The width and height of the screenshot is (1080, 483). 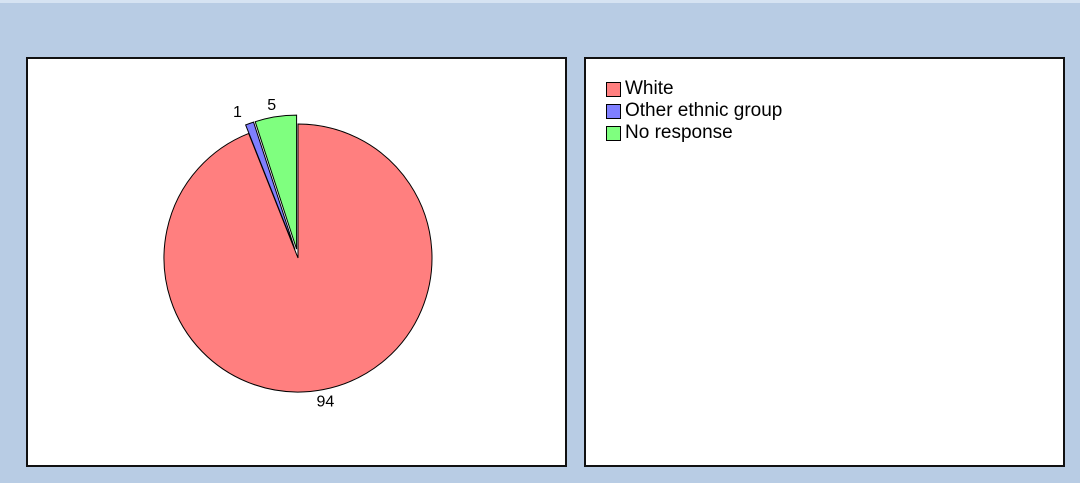 I want to click on legend-label-other-ethnic-group: Other ethnic group, so click(x=704, y=110).